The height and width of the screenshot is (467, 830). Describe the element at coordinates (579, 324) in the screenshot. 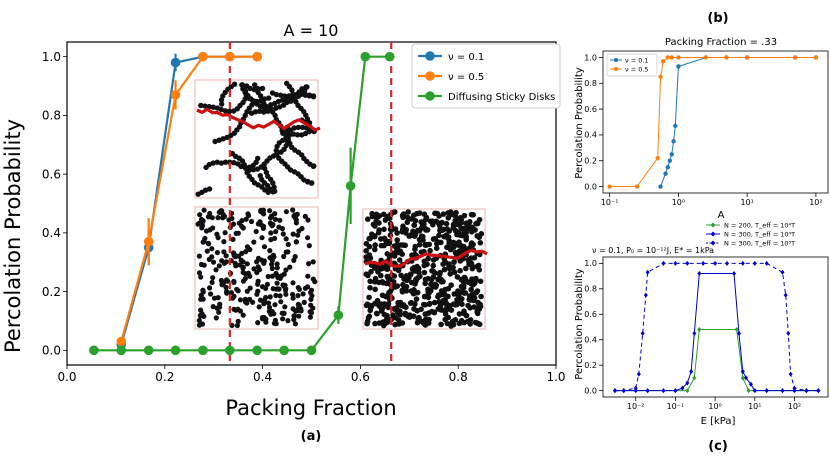

I see `panel-c-y-axis-label: Percolation Probability` at that location.